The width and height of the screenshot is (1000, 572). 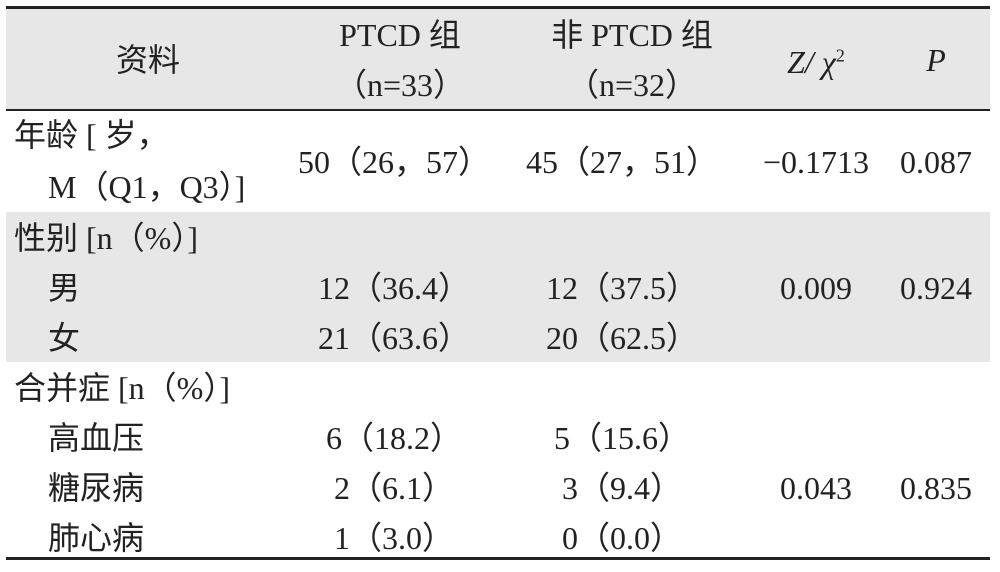 I want to click on header-item: 资料, so click(x=148, y=60).